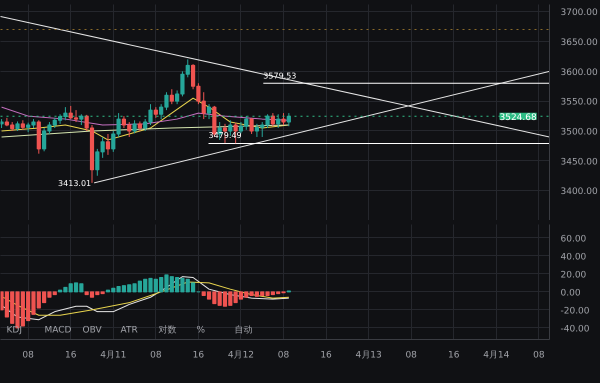 Image resolution: width=600 pixels, height=383 pixels. What do you see at coordinates (579, 73) in the screenshot?
I see `y-tick-label: 3600.00` at bounding box center [579, 73].